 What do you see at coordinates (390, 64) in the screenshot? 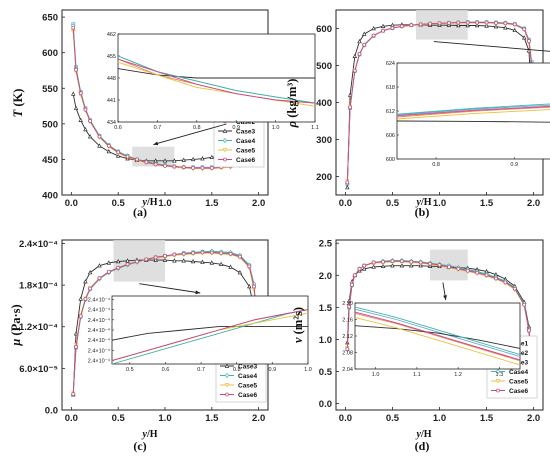
I see `inset-y-tick-label: 624` at bounding box center [390, 64].